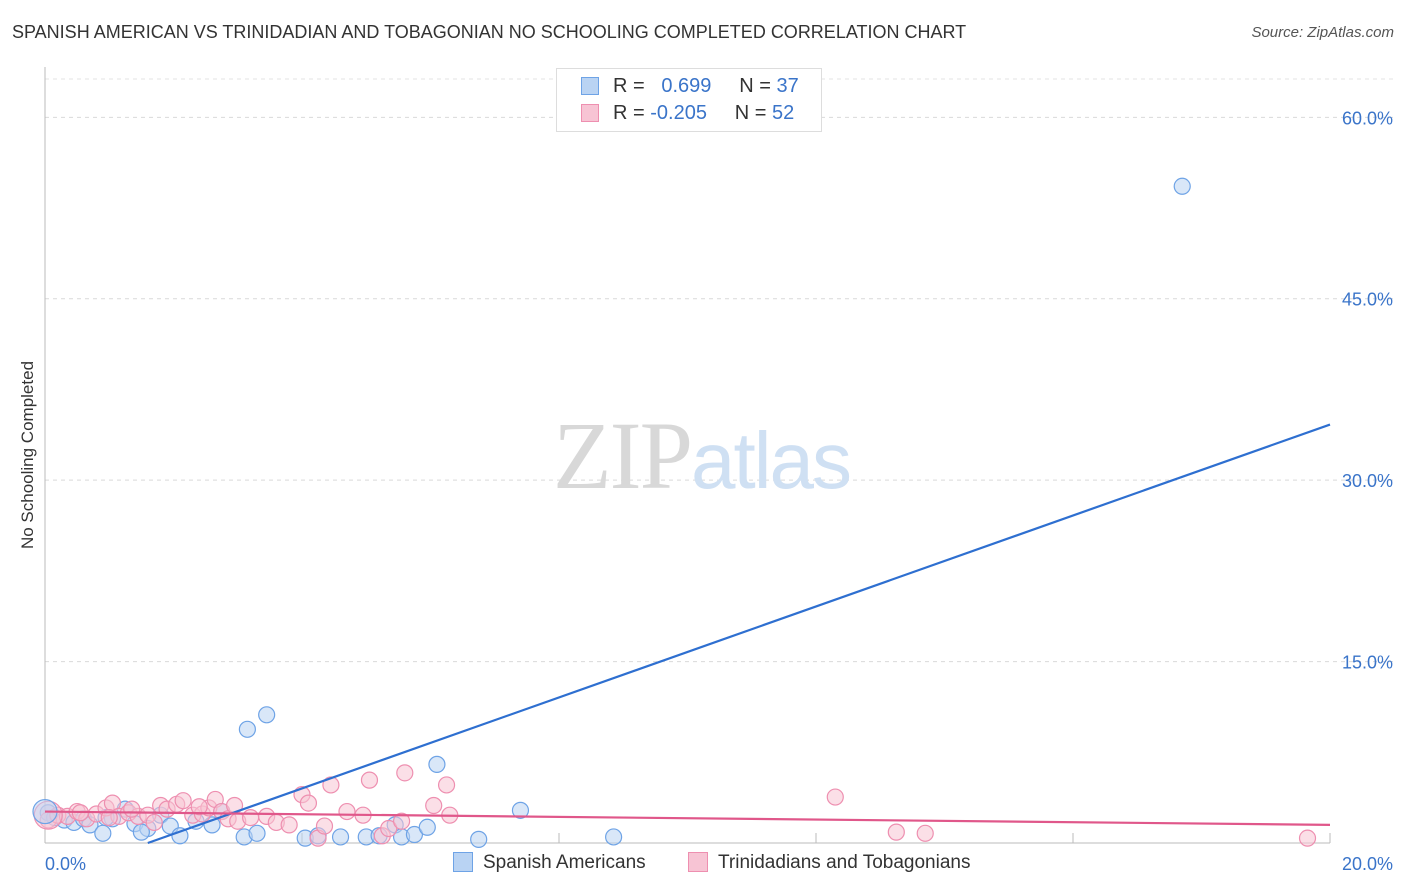  What do you see at coordinates (1367, 663) in the screenshot?
I see `y-tick-label: 15.0%` at bounding box center [1367, 663].